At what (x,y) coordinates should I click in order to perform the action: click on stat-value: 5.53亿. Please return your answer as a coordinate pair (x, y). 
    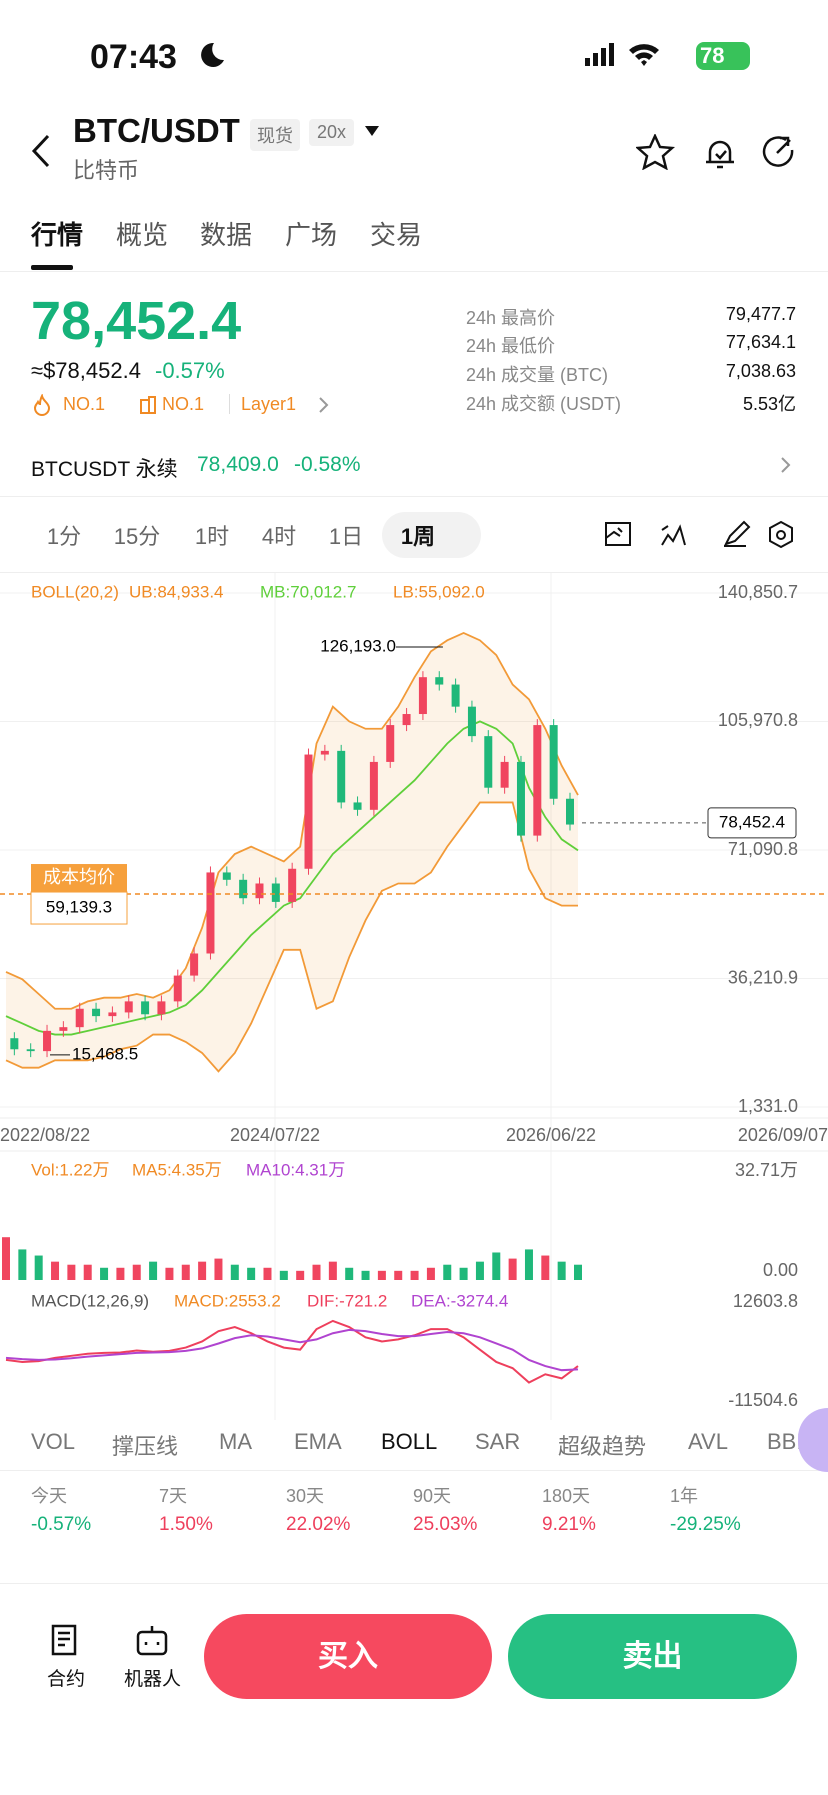
    Looking at the image, I should click on (769, 404).